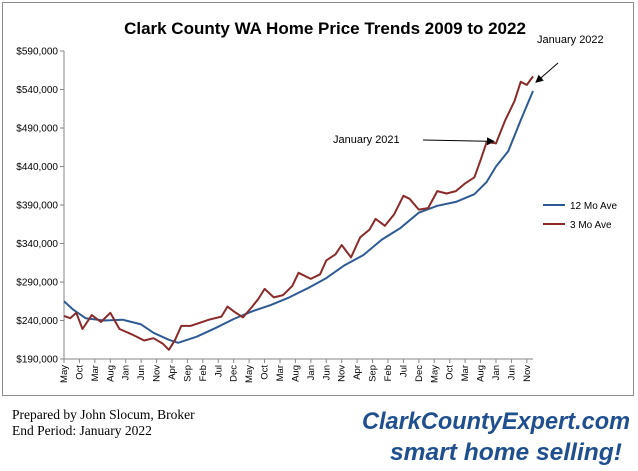 The image size is (638, 471). I want to click on legend: 12 Mo Ave 3 Mo Ave, so click(580, 216).